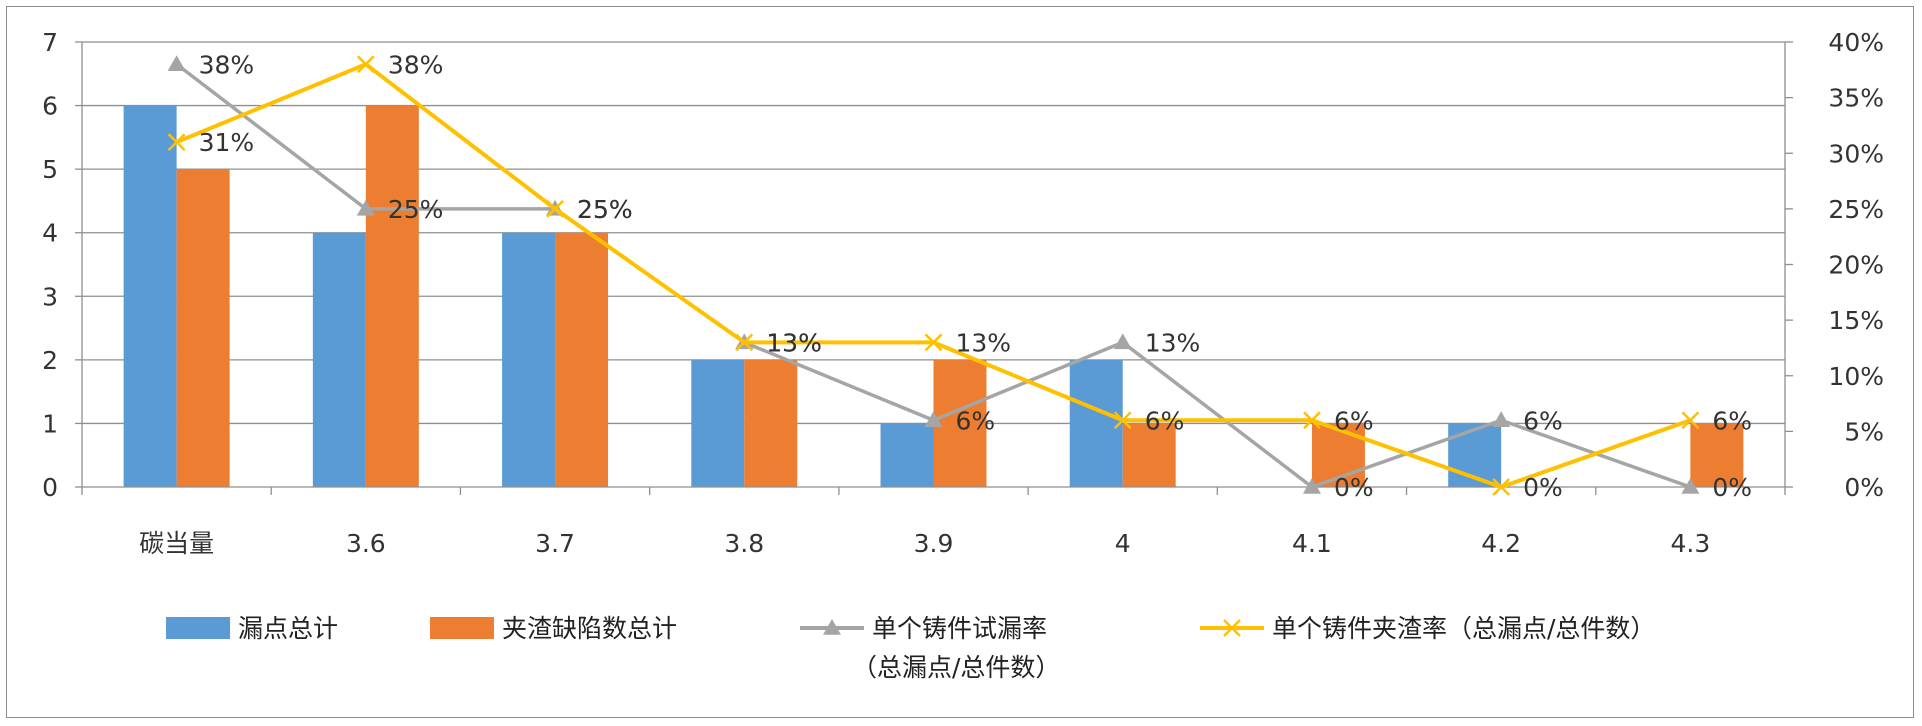 Image resolution: width=1922 pixels, height=726 pixels. What do you see at coordinates (1856, 42) in the screenshot?
I see `y-right-tick-label: 40%` at bounding box center [1856, 42].